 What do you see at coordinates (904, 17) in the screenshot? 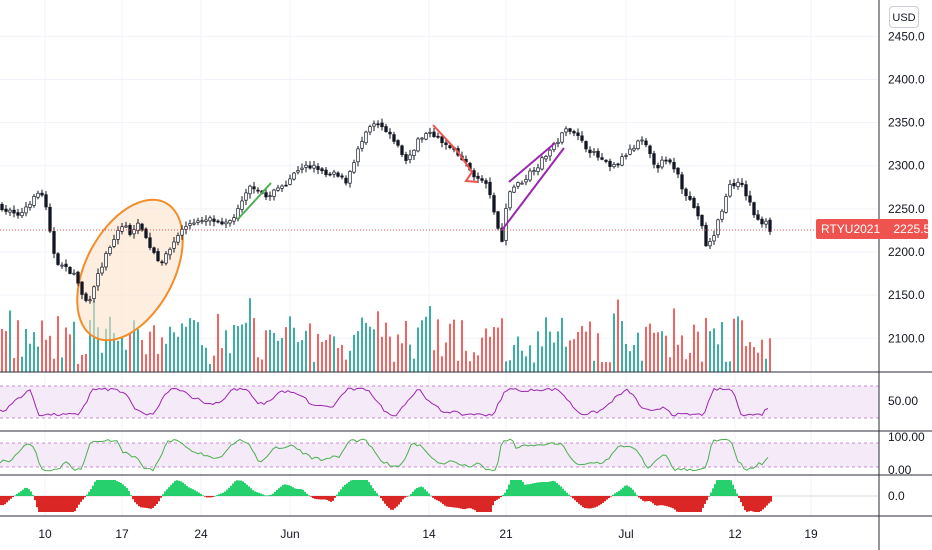
I see `currency-button: USD` at bounding box center [904, 17].